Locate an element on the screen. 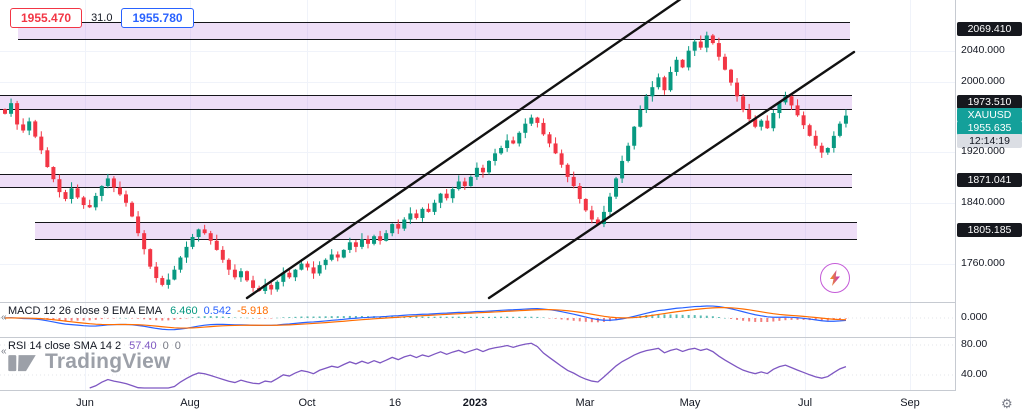  spread-value: 31.0 is located at coordinates (102, 18).